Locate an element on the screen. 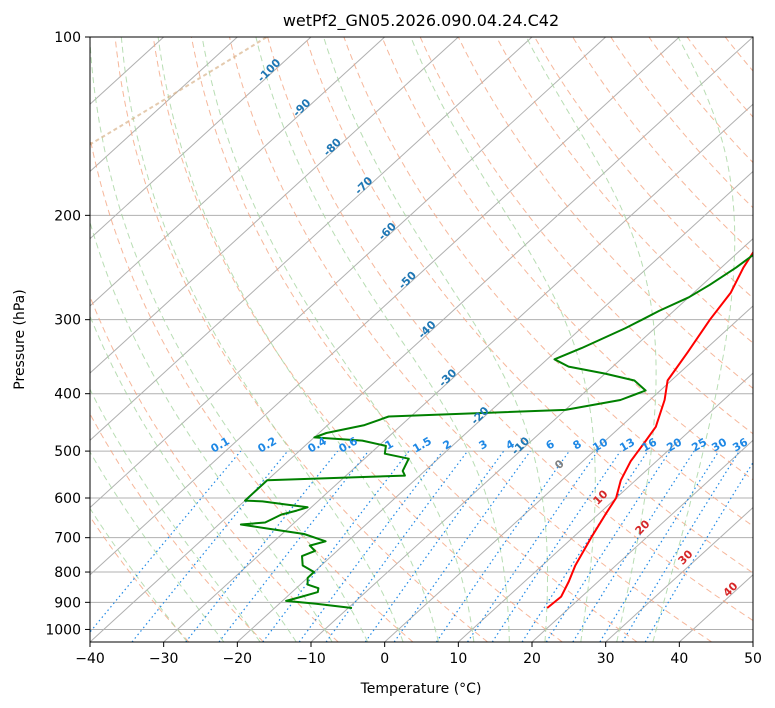 The image size is (775, 708). isotherm-label: -30 is located at coordinates (447, 377).